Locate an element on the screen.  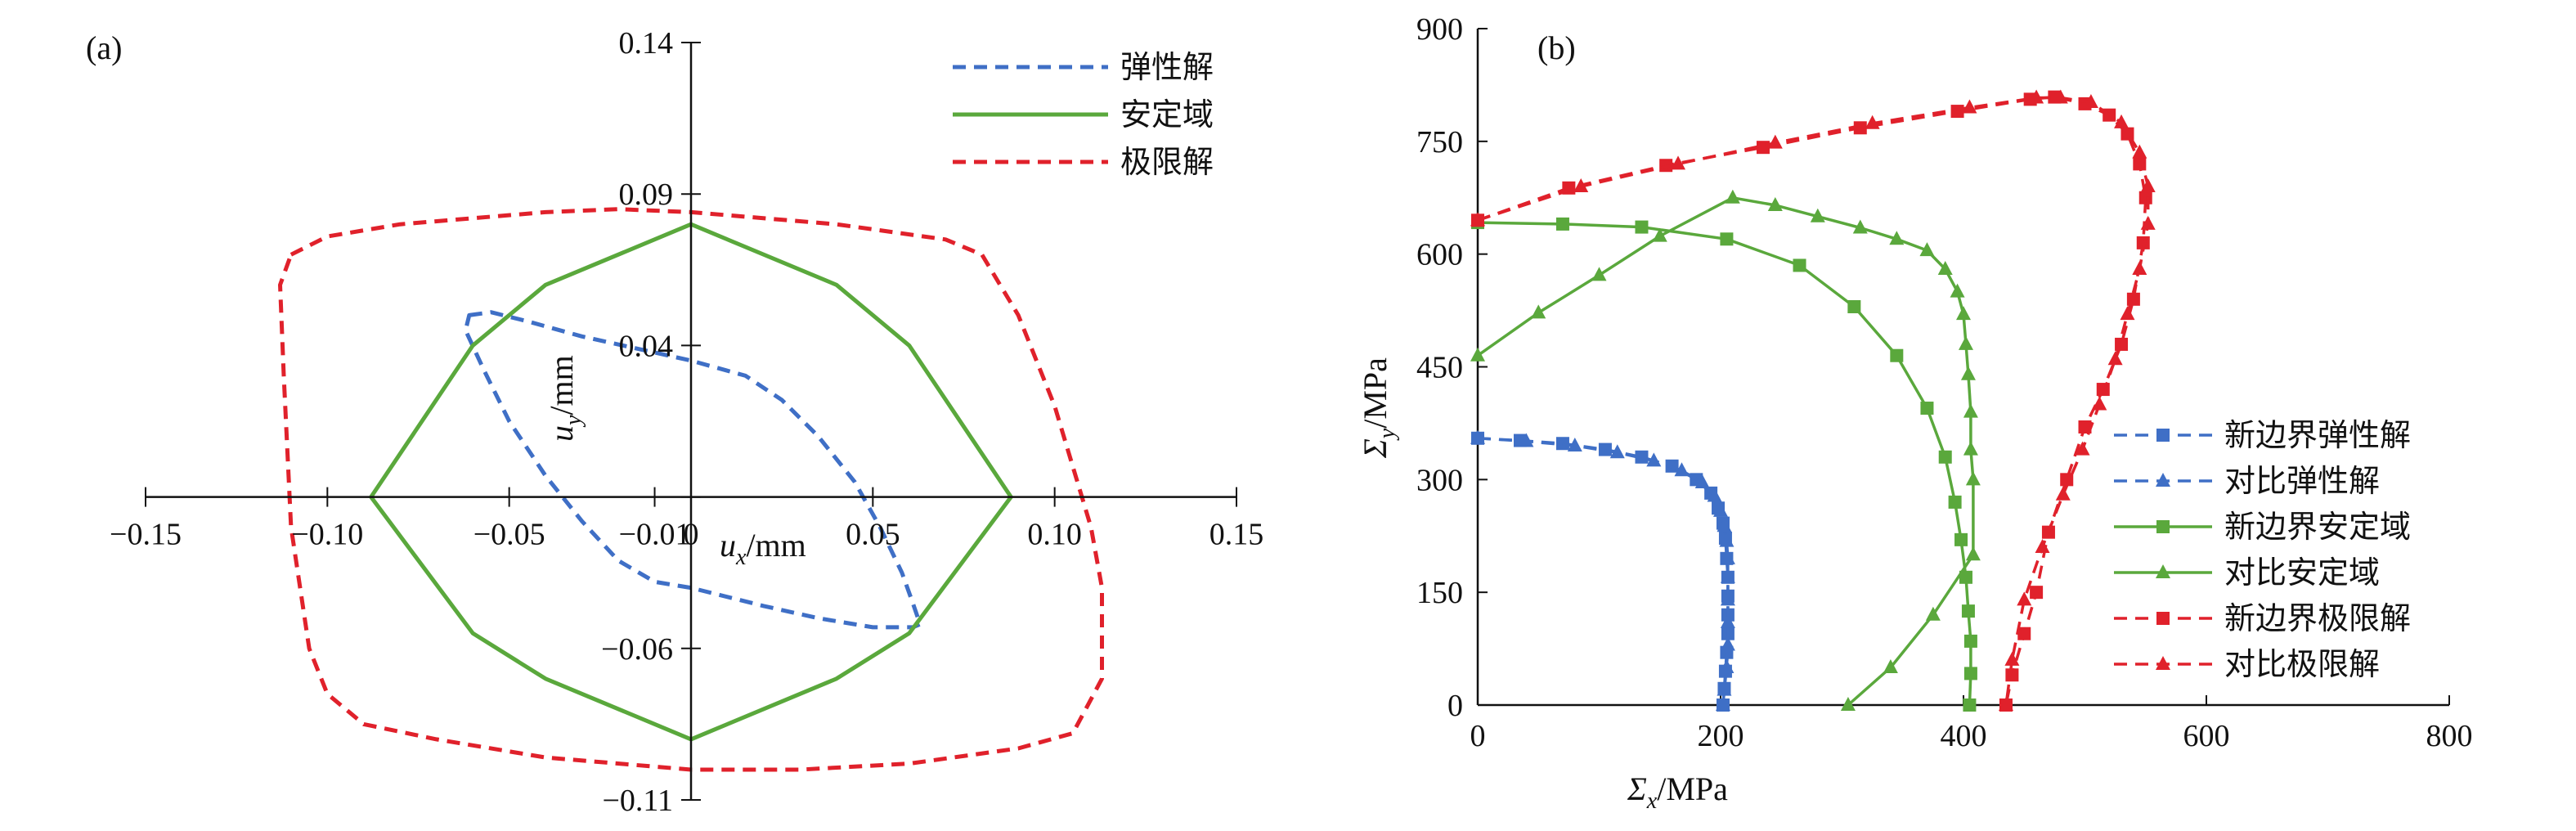
panel-b-x-axis-symbol: Σ is located at coordinates (1637, 788).